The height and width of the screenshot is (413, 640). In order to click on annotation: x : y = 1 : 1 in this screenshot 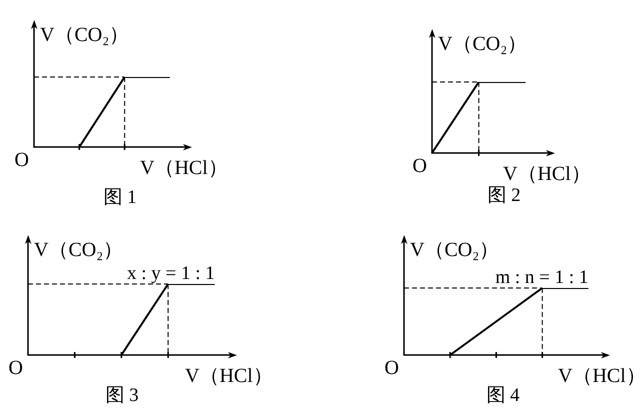, I will do `click(171, 273)`.